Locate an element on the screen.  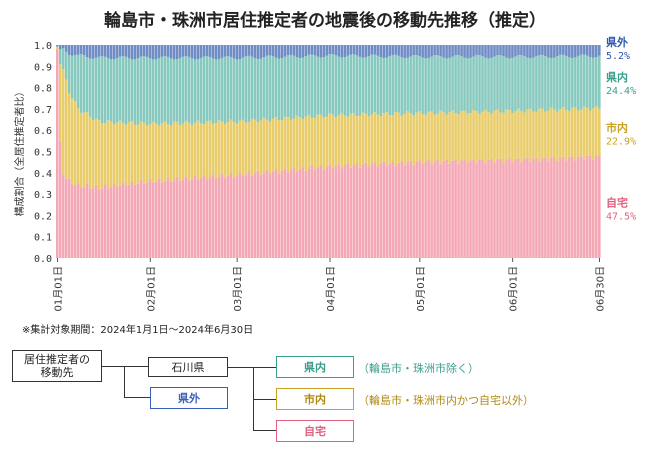
tree-pref-box: 県内 is located at coordinates (315, 367).